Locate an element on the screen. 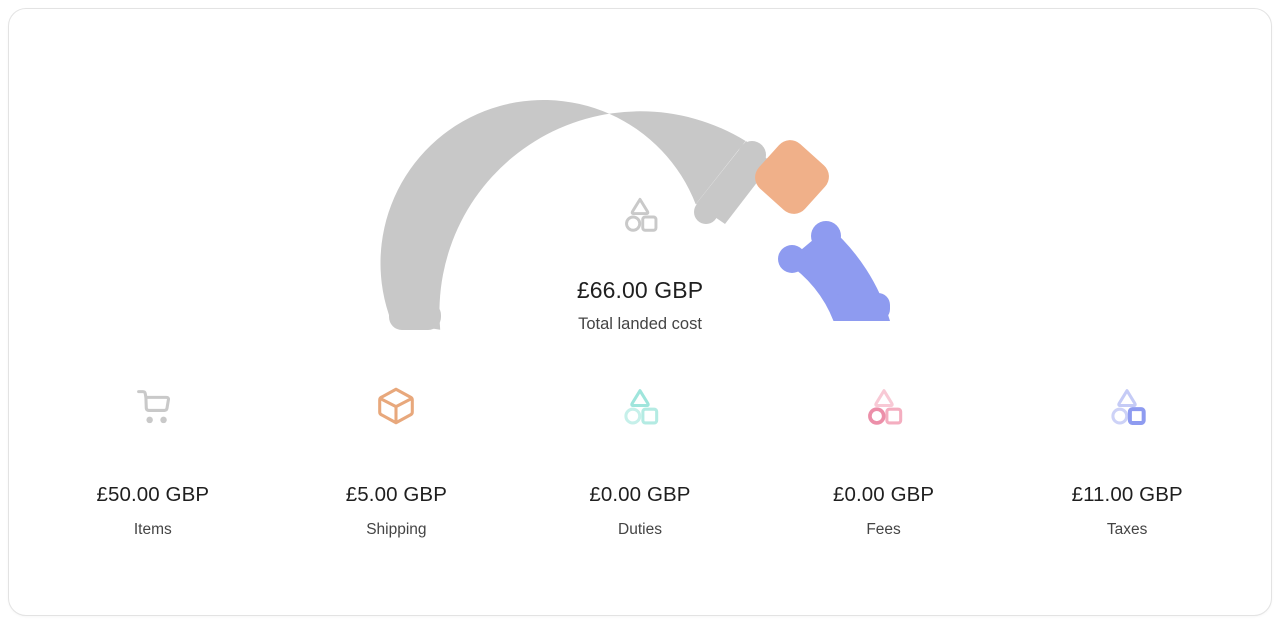 This screenshot has width=1280, height=631. breakdown-item-items: £50.00 GBP Items is located at coordinates (153, 460).